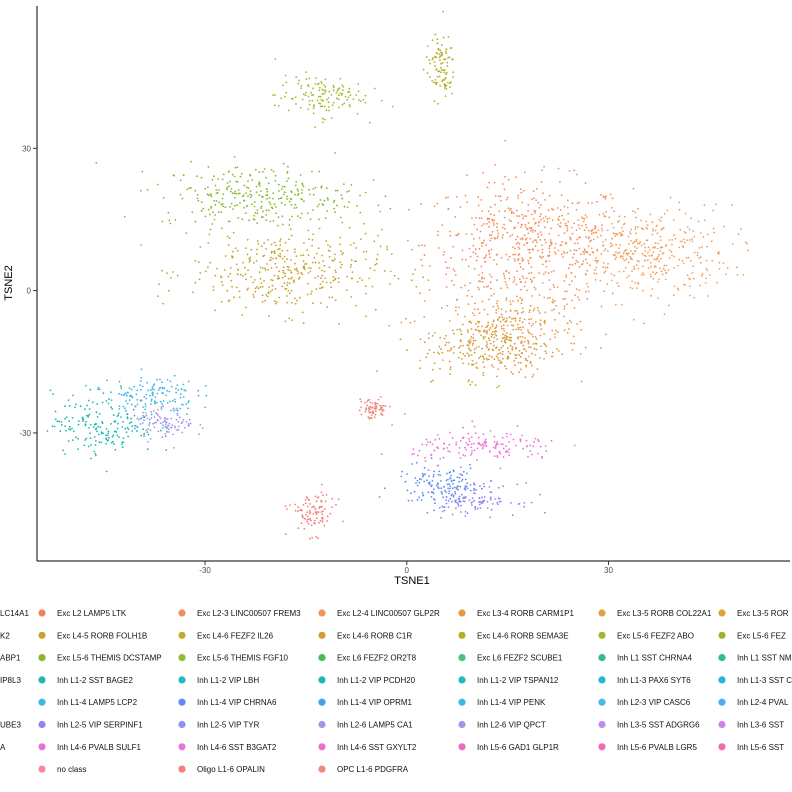  What do you see at coordinates (755, 658) in the screenshot?
I see `legend-item: Inh L1 SST NM` at bounding box center [755, 658].